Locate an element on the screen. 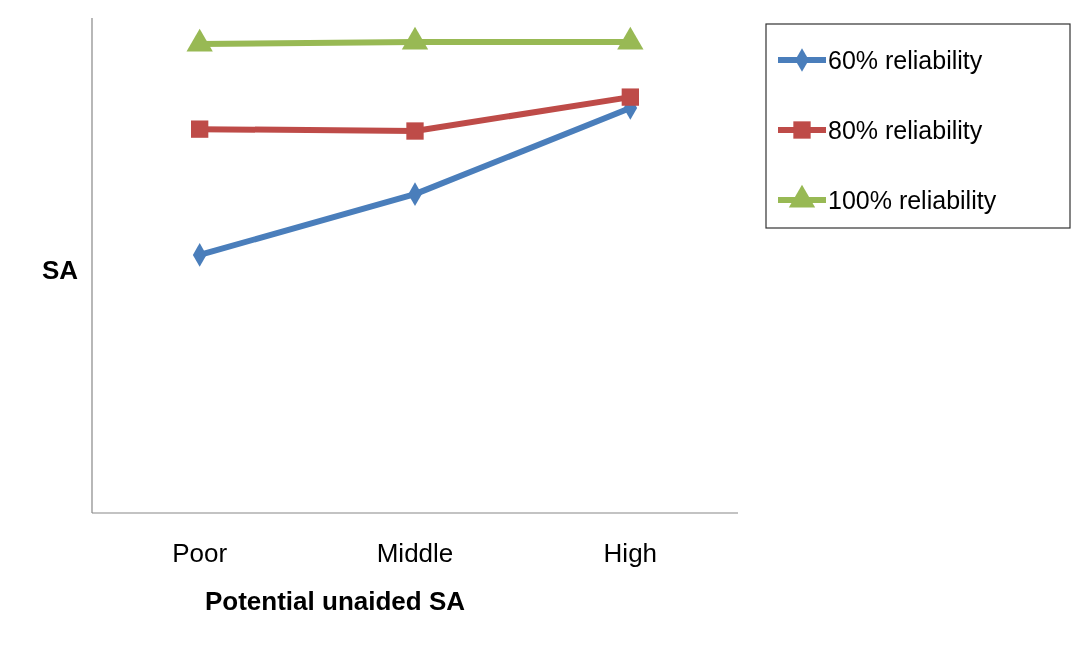 The height and width of the screenshot is (667, 1078). legend-label: 100% reliability is located at coordinates (912, 200).